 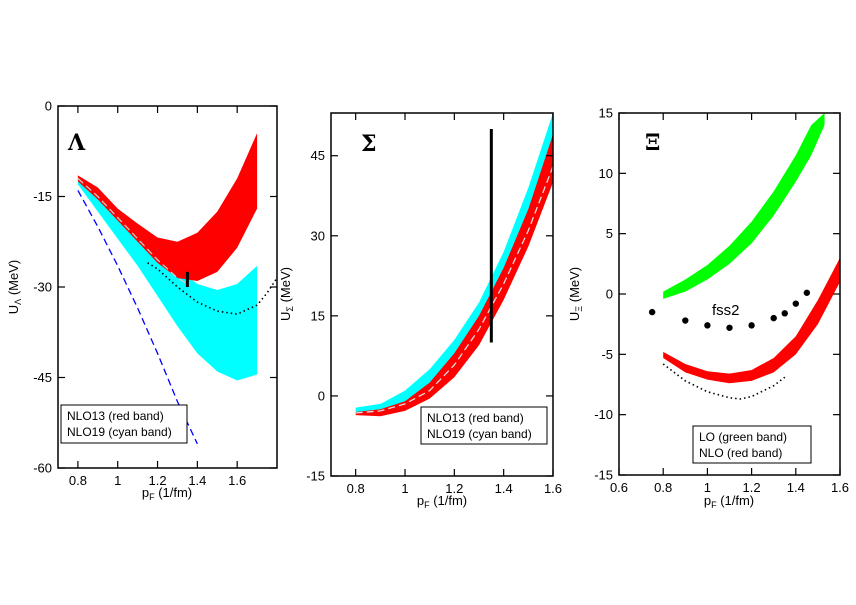 I want to click on xi-band-nlo-red-band, so click(x=751, y=320).